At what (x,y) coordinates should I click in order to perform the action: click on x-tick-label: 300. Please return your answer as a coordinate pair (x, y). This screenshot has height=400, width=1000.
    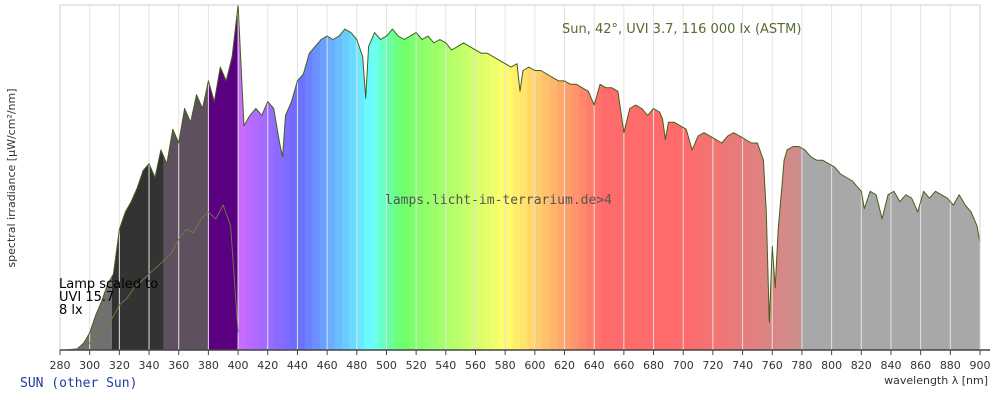
    Looking at the image, I should click on (89, 365).